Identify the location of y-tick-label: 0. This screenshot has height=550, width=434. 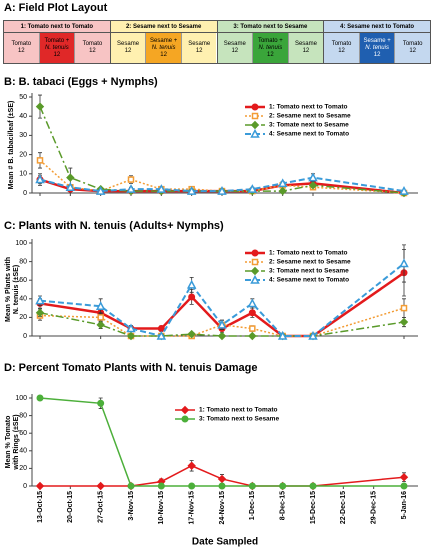
(25, 193).